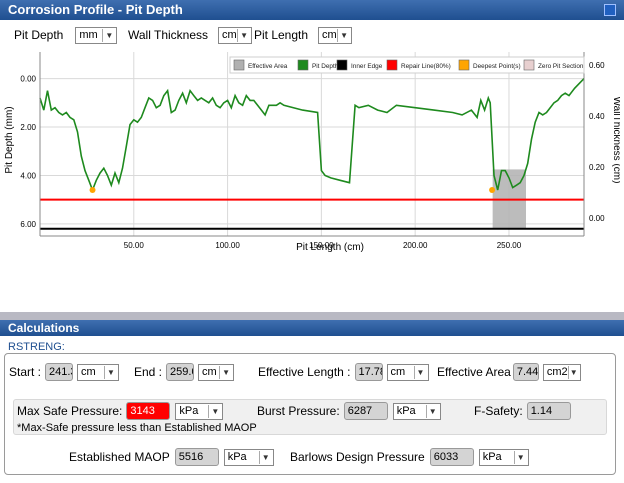 This screenshot has width=624, height=483. I want to click on effective-length-label: Effective Length :, so click(304, 372).